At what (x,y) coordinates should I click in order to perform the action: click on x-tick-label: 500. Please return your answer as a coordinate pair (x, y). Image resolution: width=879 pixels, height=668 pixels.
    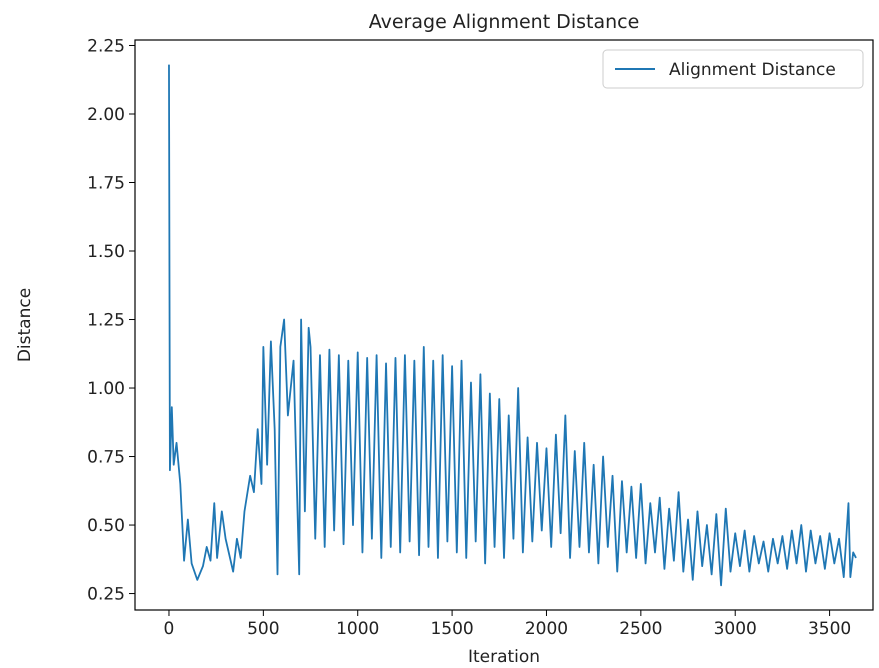
    Looking at the image, I should click on (263, 629).